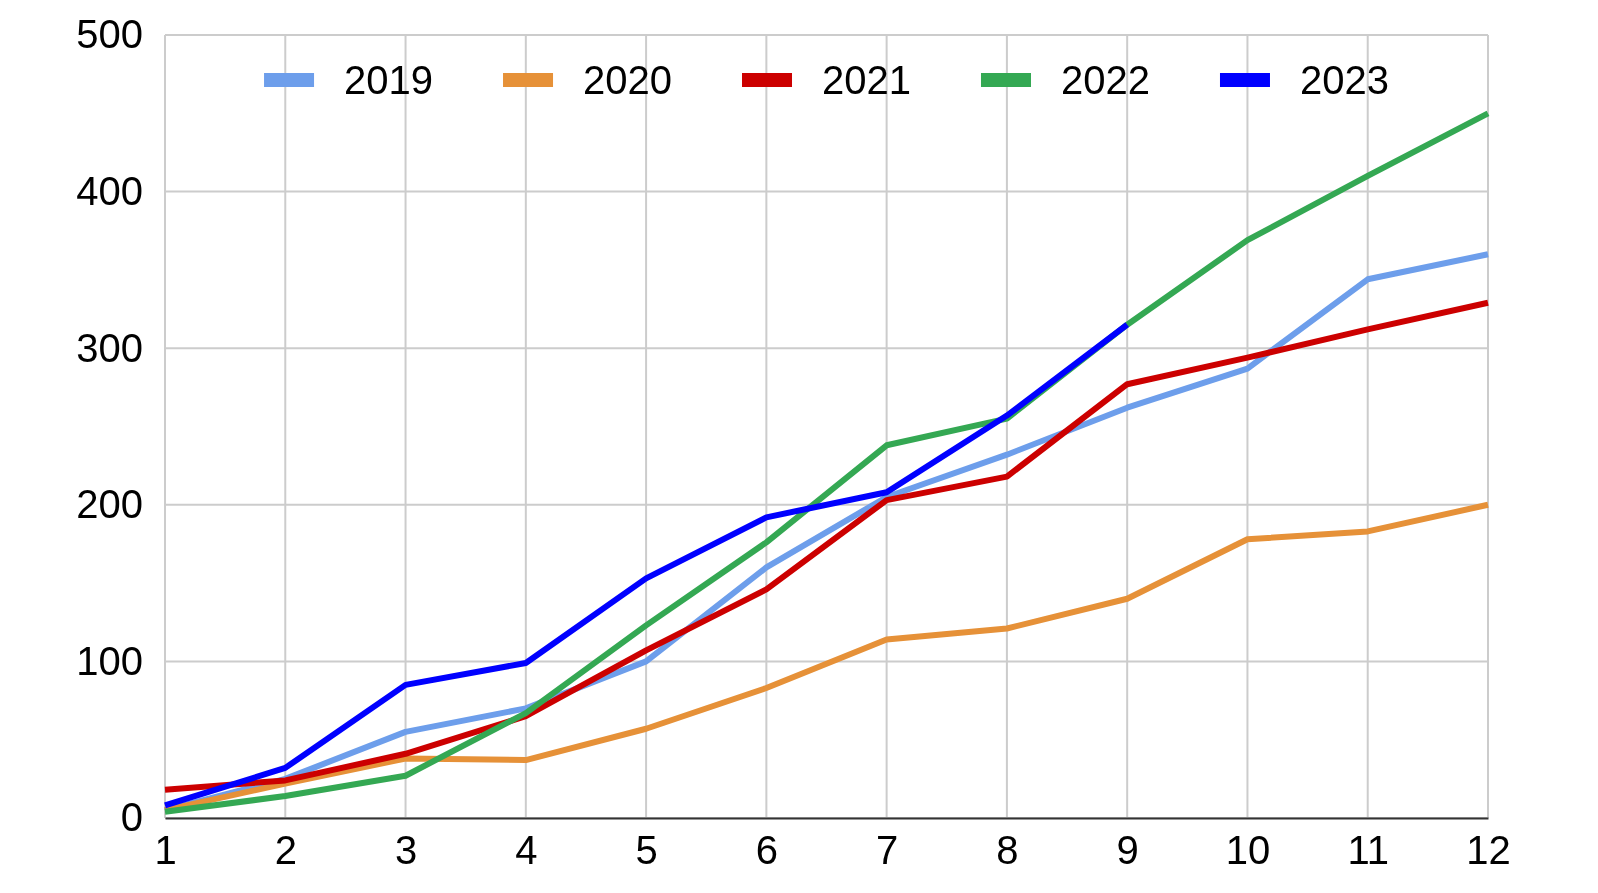 The height and width of the screenshot is (893, 1598). What do you see at coordinates (766, 850) in the screenshot?
I see `x-tick-label: 6` at bounding box center [766, 850].